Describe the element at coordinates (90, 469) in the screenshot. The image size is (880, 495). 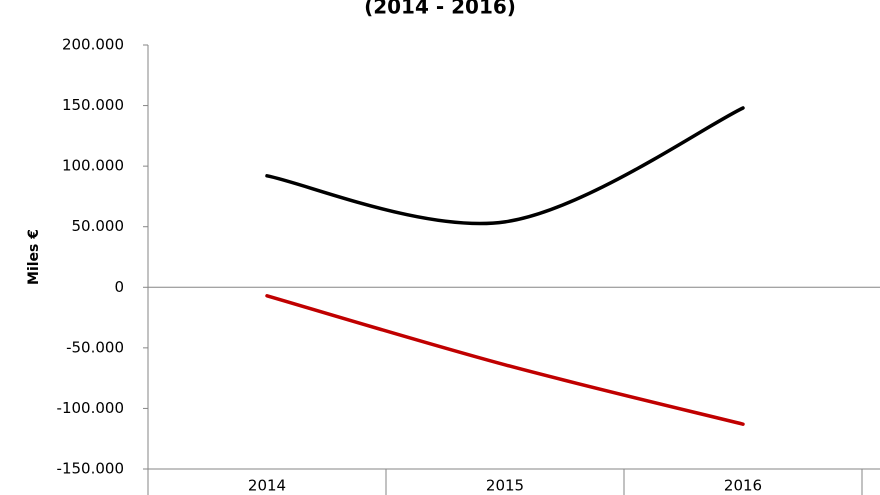
I see `y-tick-label: -150.000` at that location.